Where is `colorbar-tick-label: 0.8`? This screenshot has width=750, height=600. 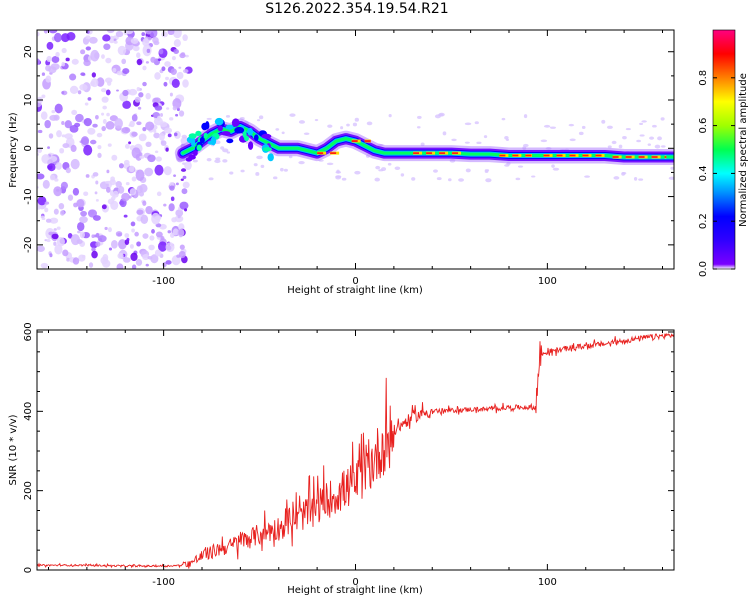
colorbar-tick-label: 0.8 is located at coordinates (703, 78).